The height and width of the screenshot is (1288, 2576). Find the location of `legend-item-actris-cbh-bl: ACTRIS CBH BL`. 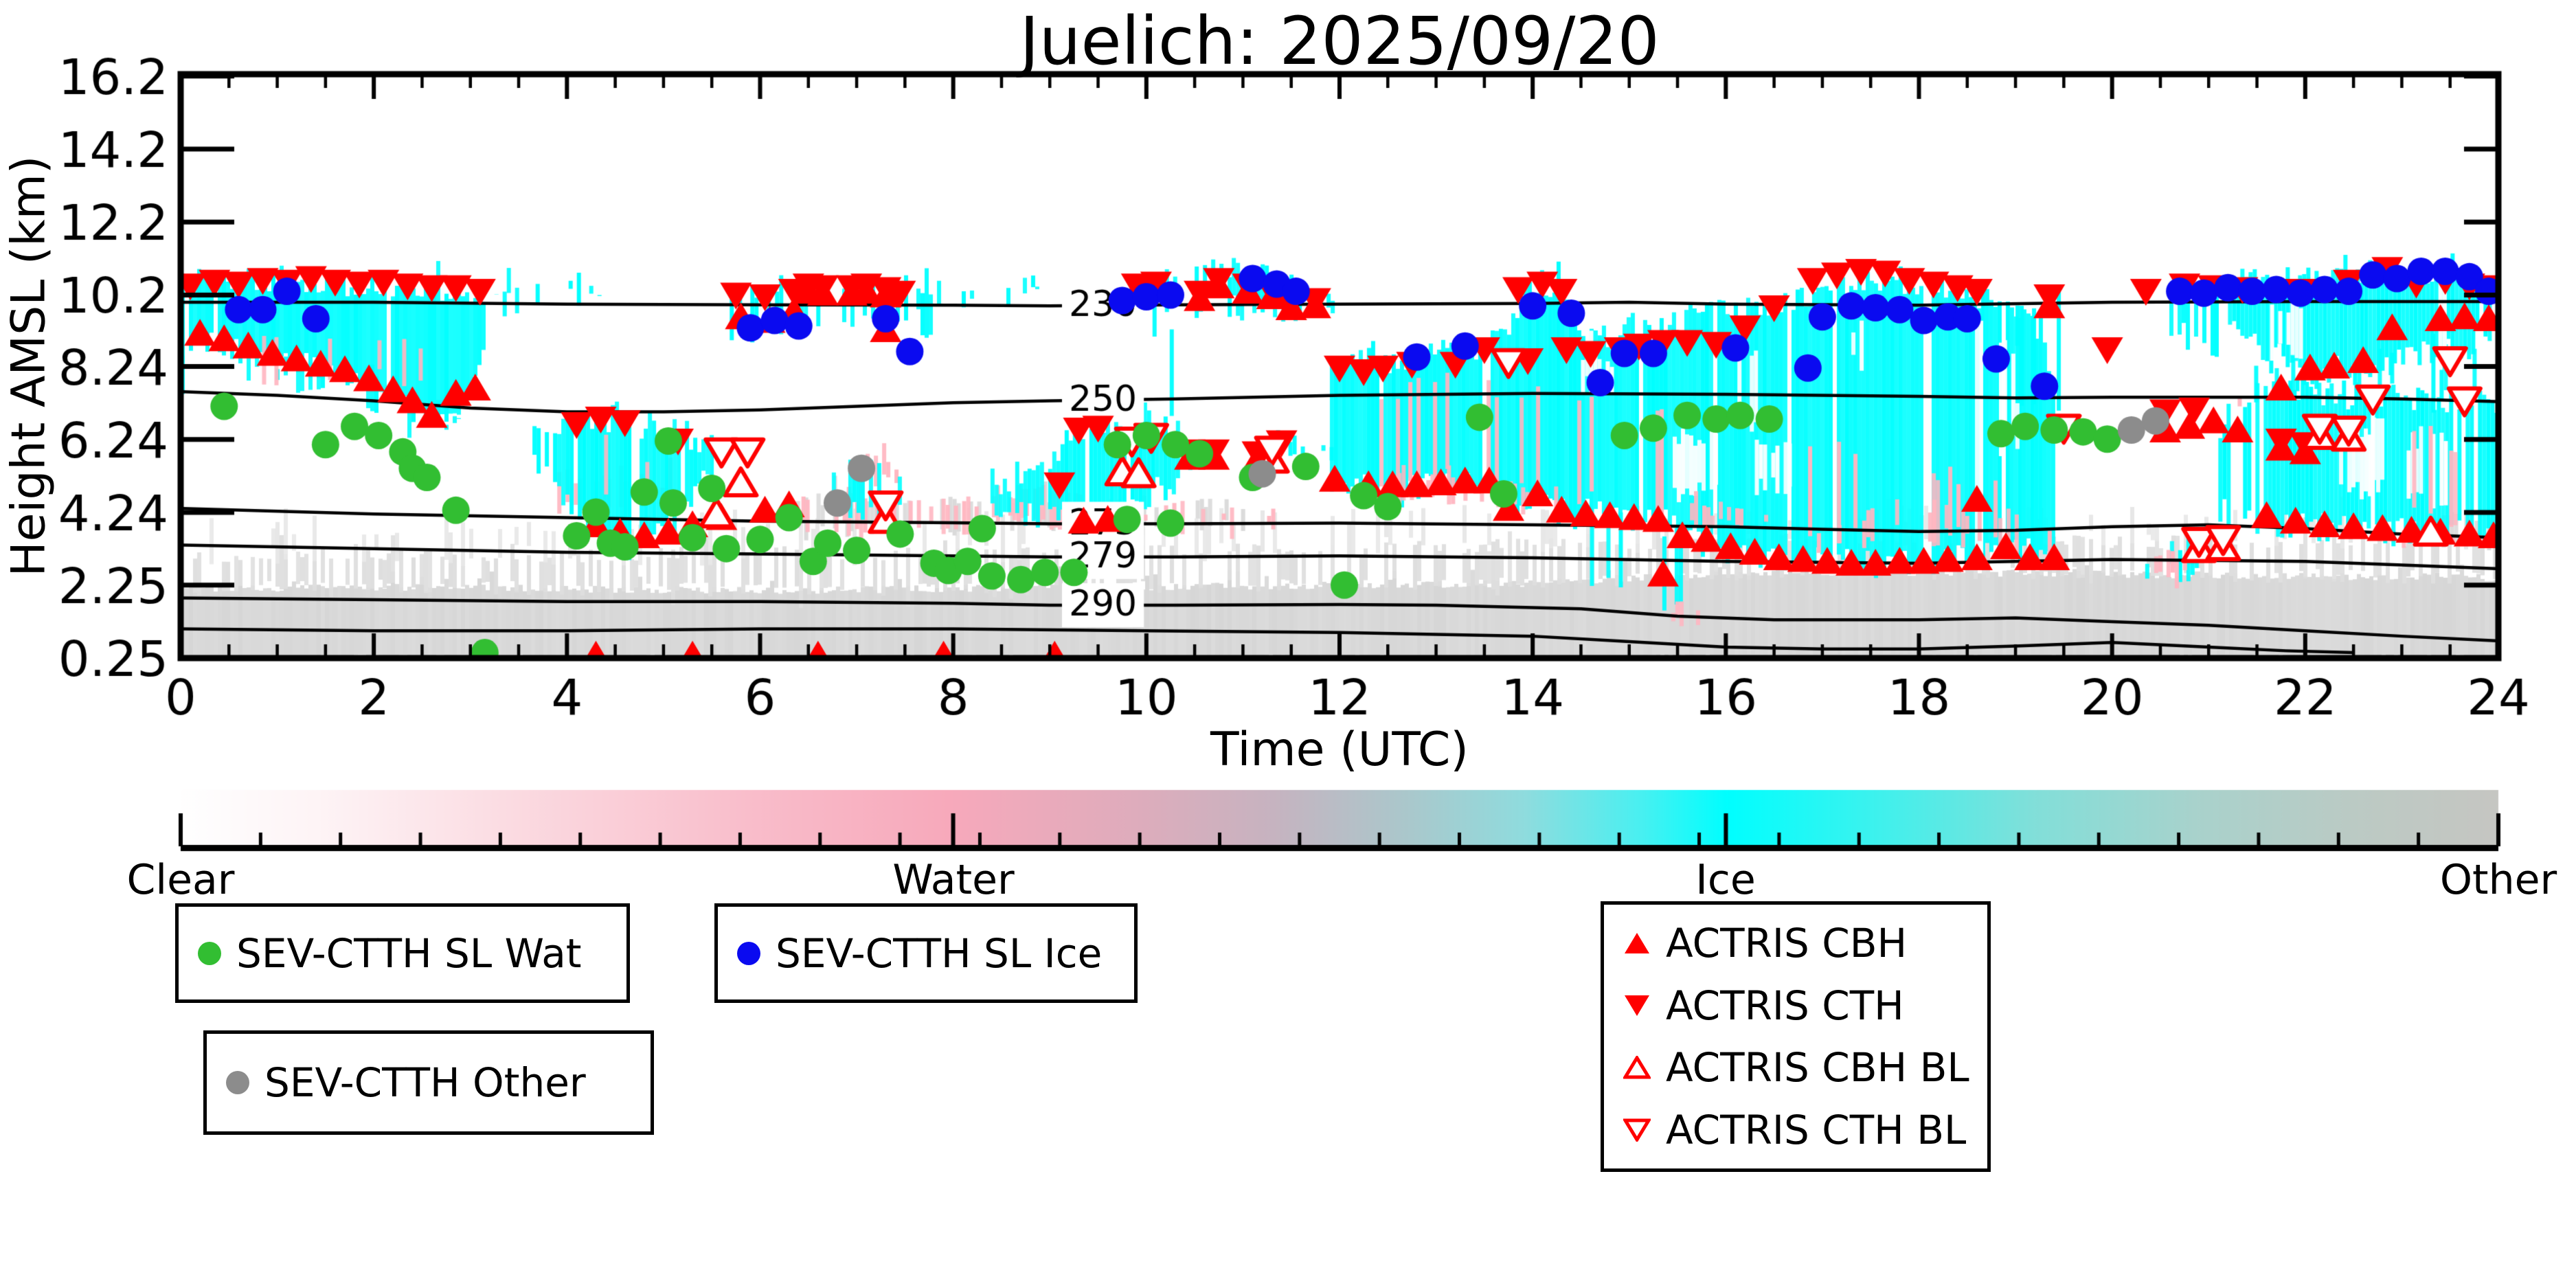

legend-item-actris-cbh-bl: ACTRIS CBH BL is located at coordinates (1795, 1067).